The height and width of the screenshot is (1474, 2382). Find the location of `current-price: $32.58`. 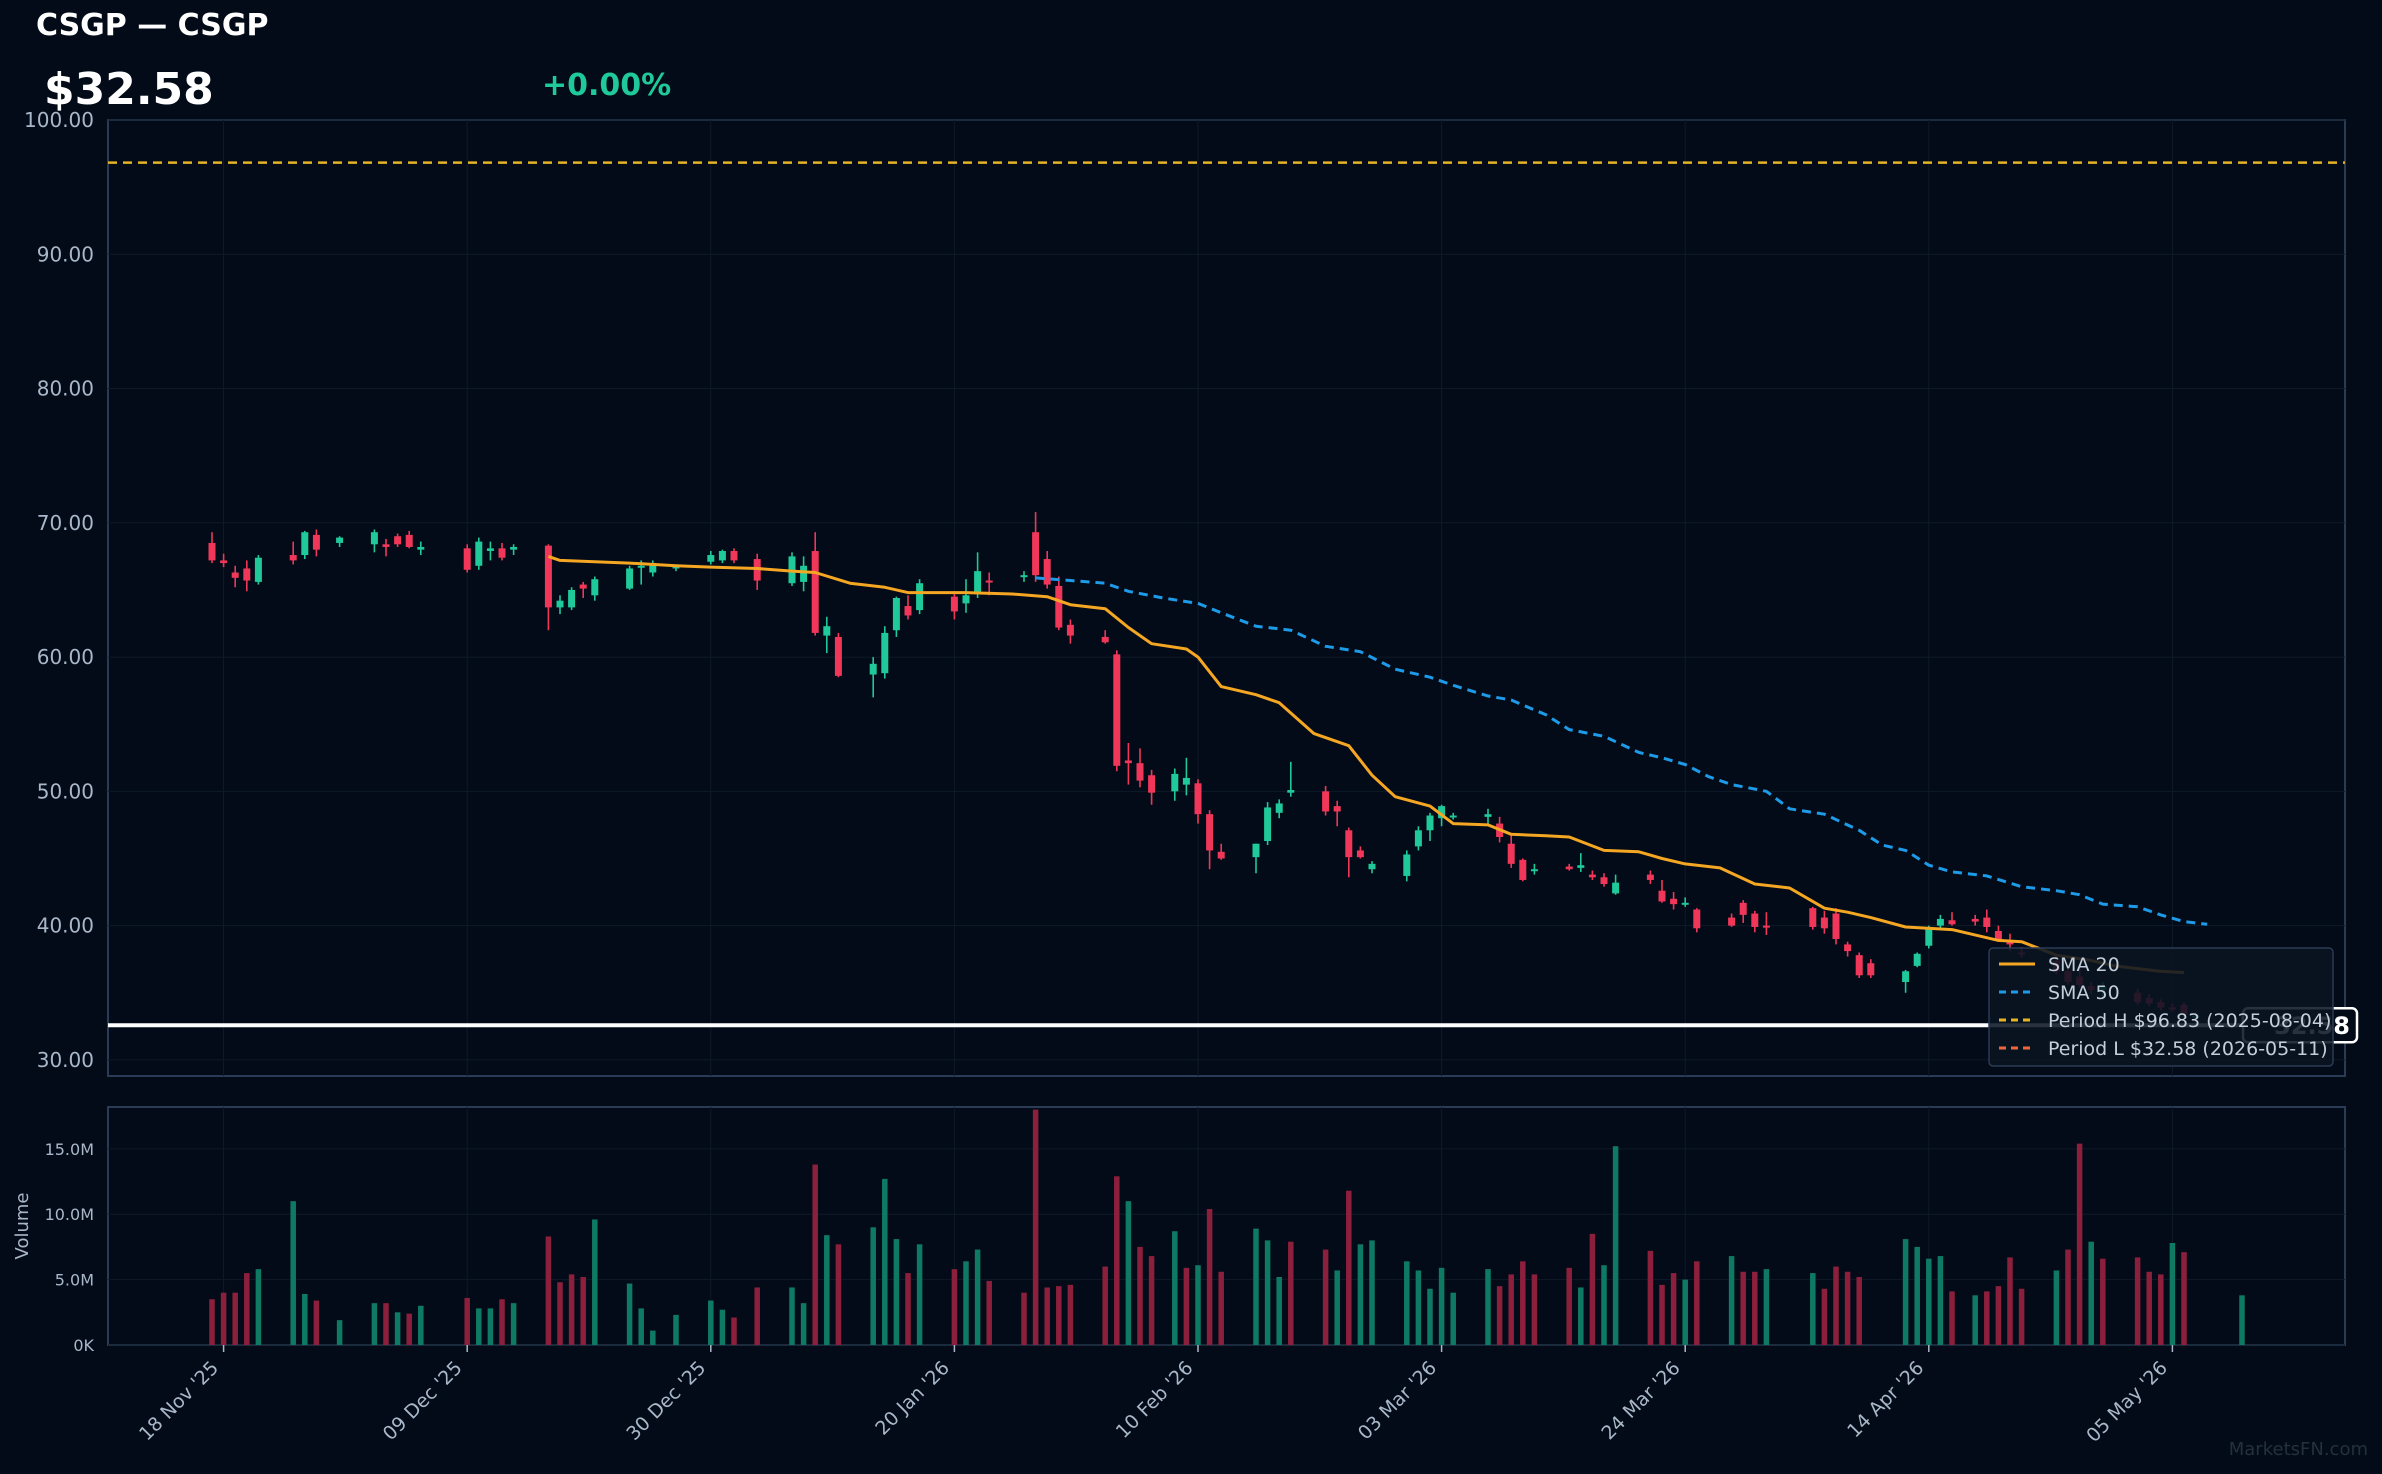

current-price: $32.58 is located at coordinates (129, 89).